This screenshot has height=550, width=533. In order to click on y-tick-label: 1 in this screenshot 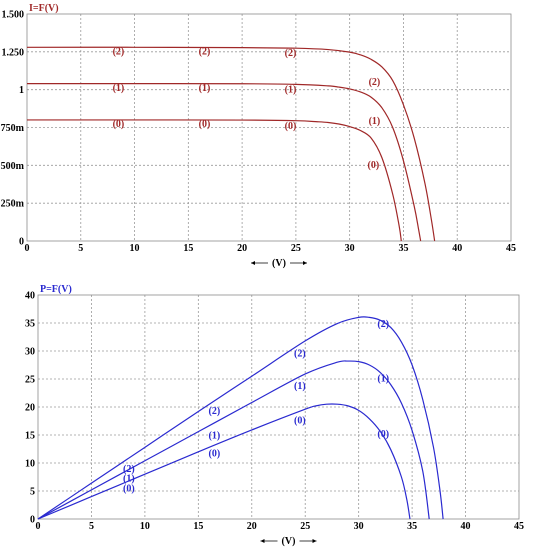, I will do `click(21, 90)`.